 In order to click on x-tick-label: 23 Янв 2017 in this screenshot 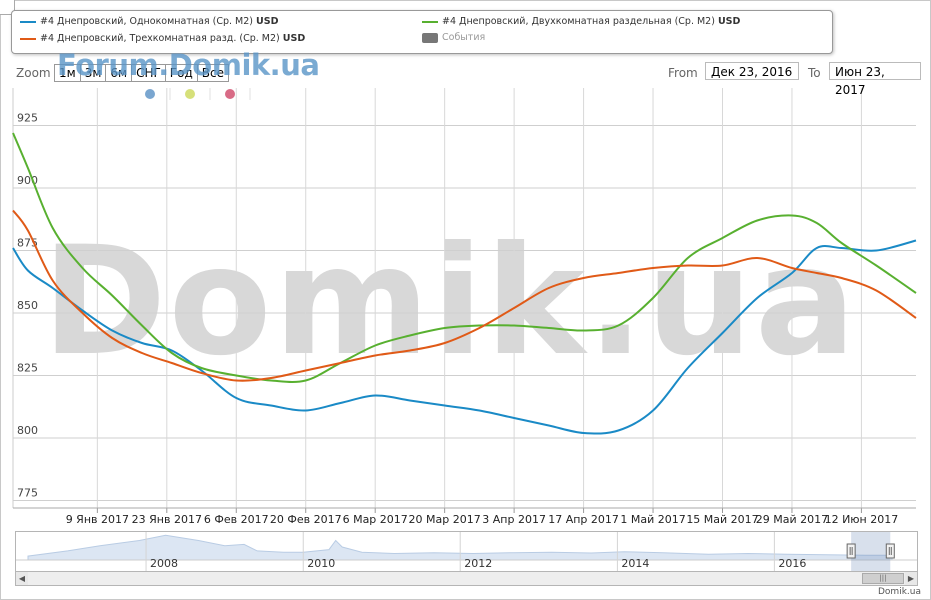, I will do `click(167, 519)`.